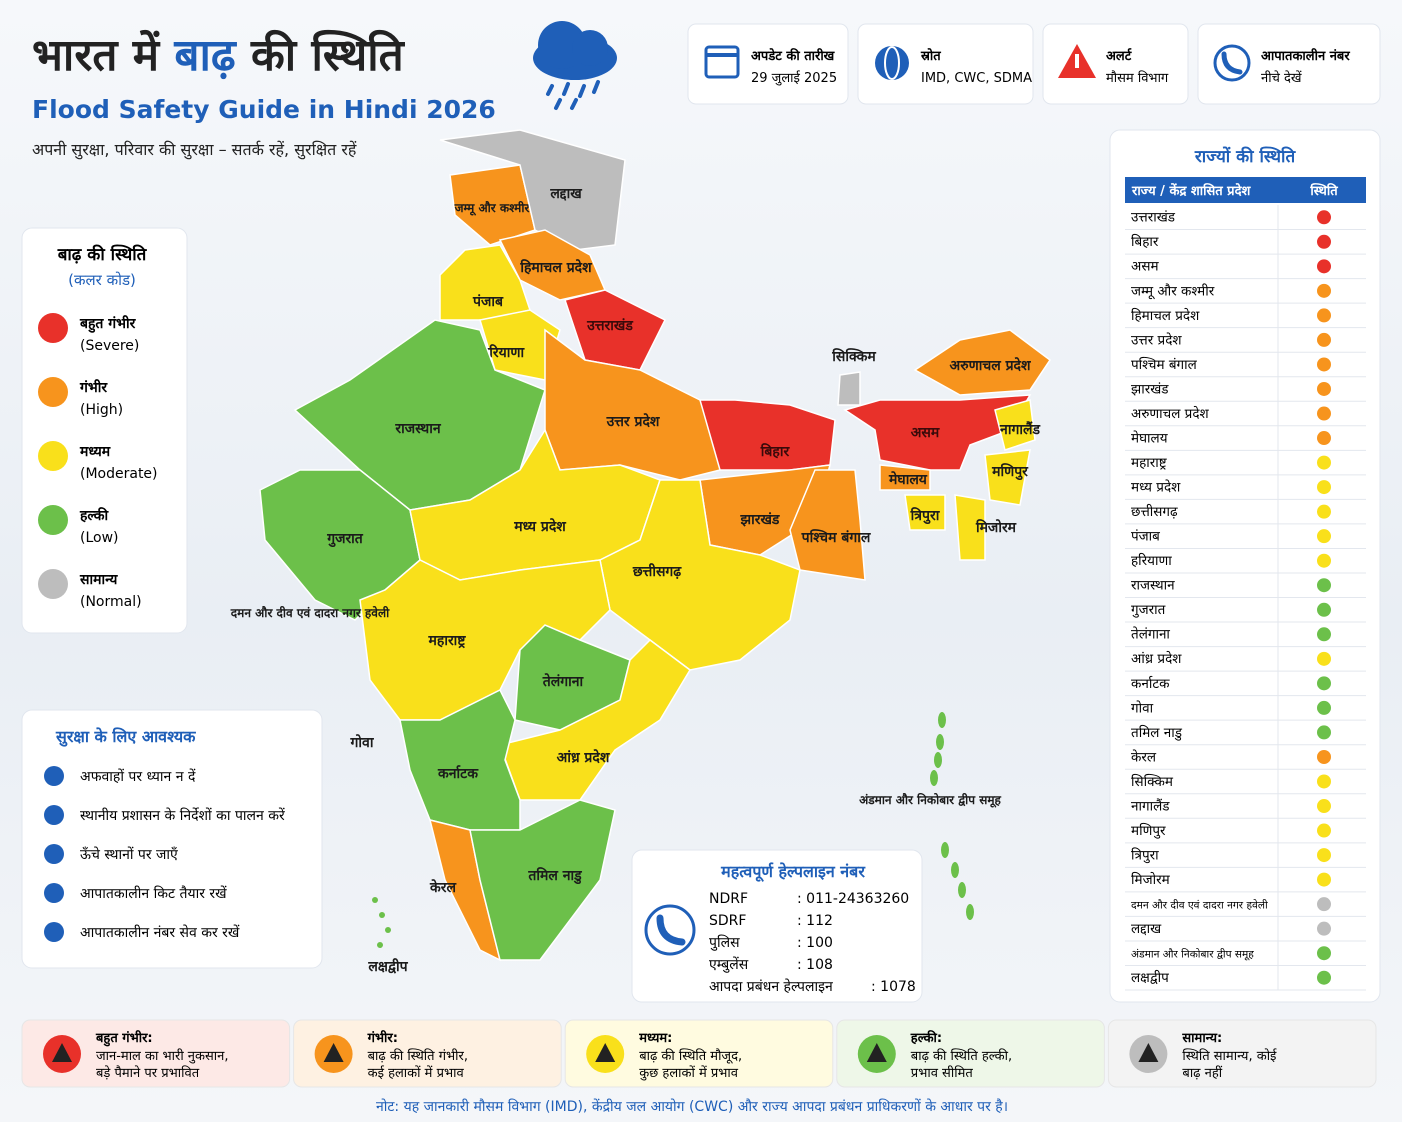 The width and height of the screenshot is (1402, 1122). What do you see at coordinates (777, 926) in the screenshot?
I see `helpline-box-bg` at bounding box center [777, 926].